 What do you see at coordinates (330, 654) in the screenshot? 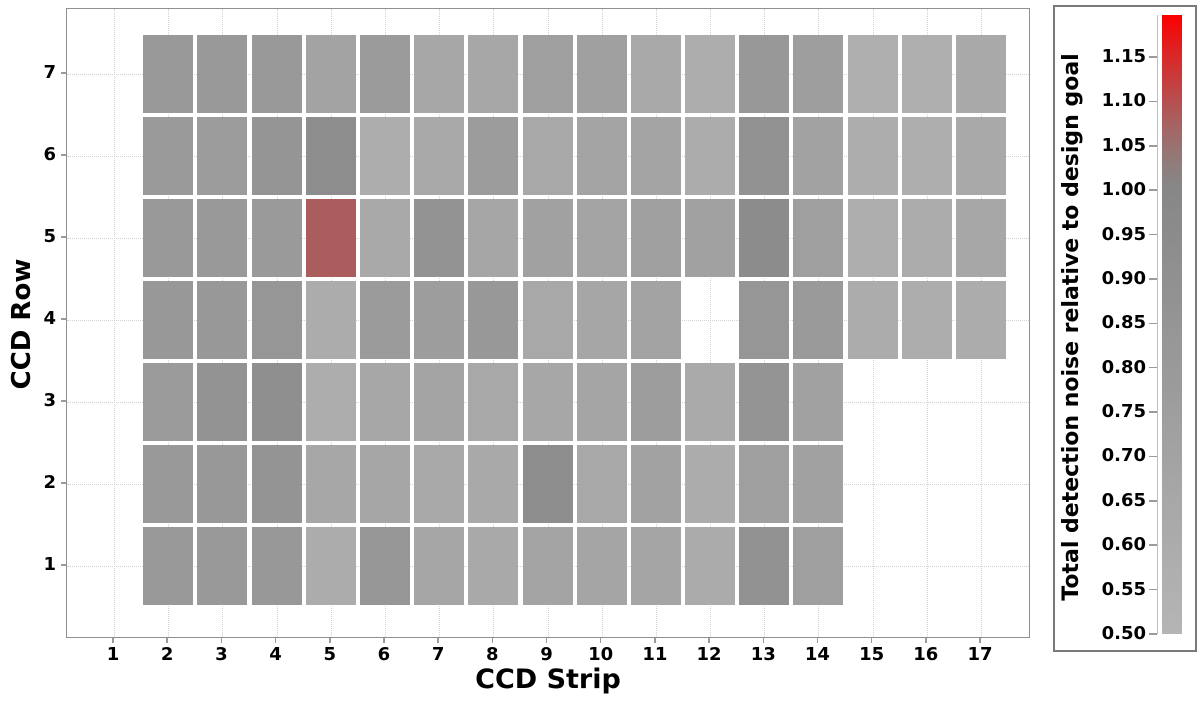
I see `x-tick-label: 5` at bounding box center [330, 654].